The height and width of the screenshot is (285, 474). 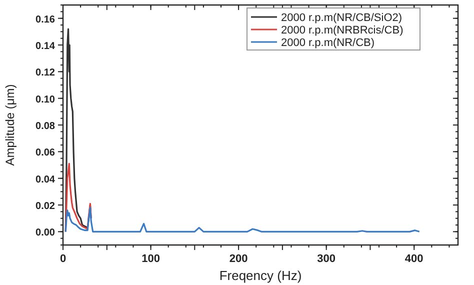 What do you see at coordinates (46, 206) in the screenshot?
I see `y-tick-label: 0.02` at bounding box center [46, 206].